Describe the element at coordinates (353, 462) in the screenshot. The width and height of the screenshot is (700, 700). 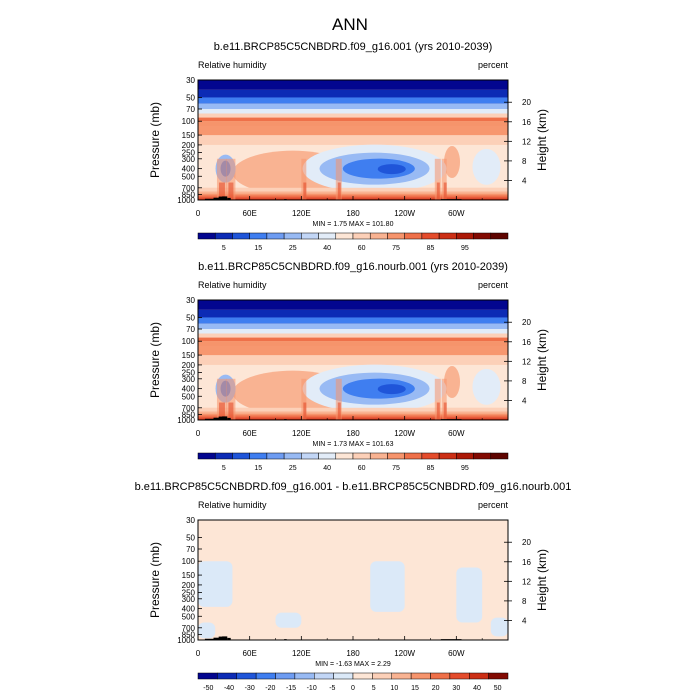
I see `colorbar: 5 15 25 40 60 75 85 95` at that location.